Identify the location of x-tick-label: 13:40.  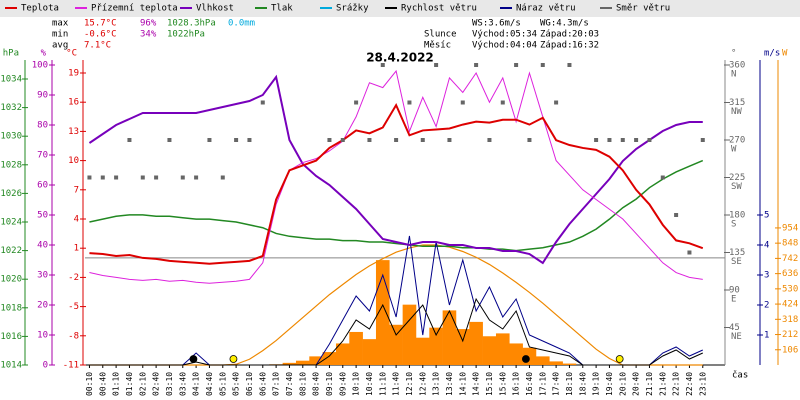
(449, 384).